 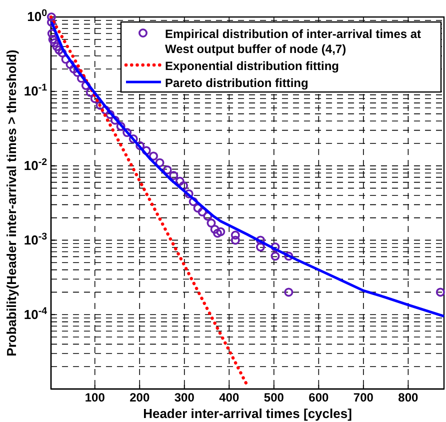 What do you see at coordinates (95, 397) in the screenshot?
I see `x-tick-label: 100` at bounding box center [95, 397].